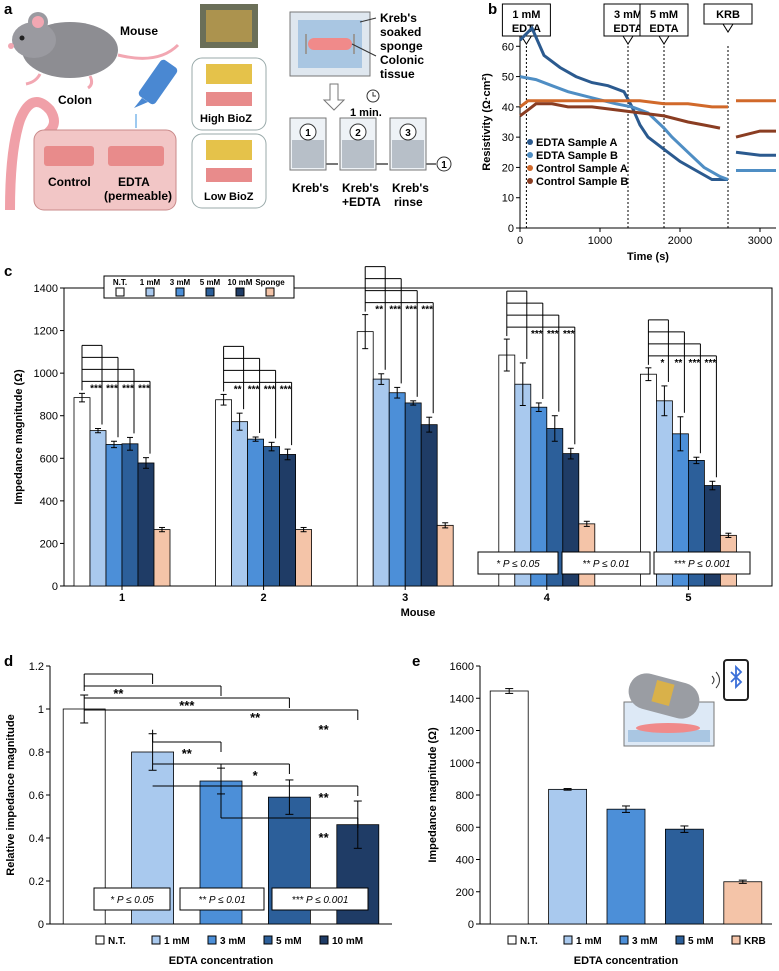 The image size is (779, 971). What do you see at coordinates (402, 60) in the screenshot?
I see `tissue-label-1: Colonic` at bounding box center [402, 60].